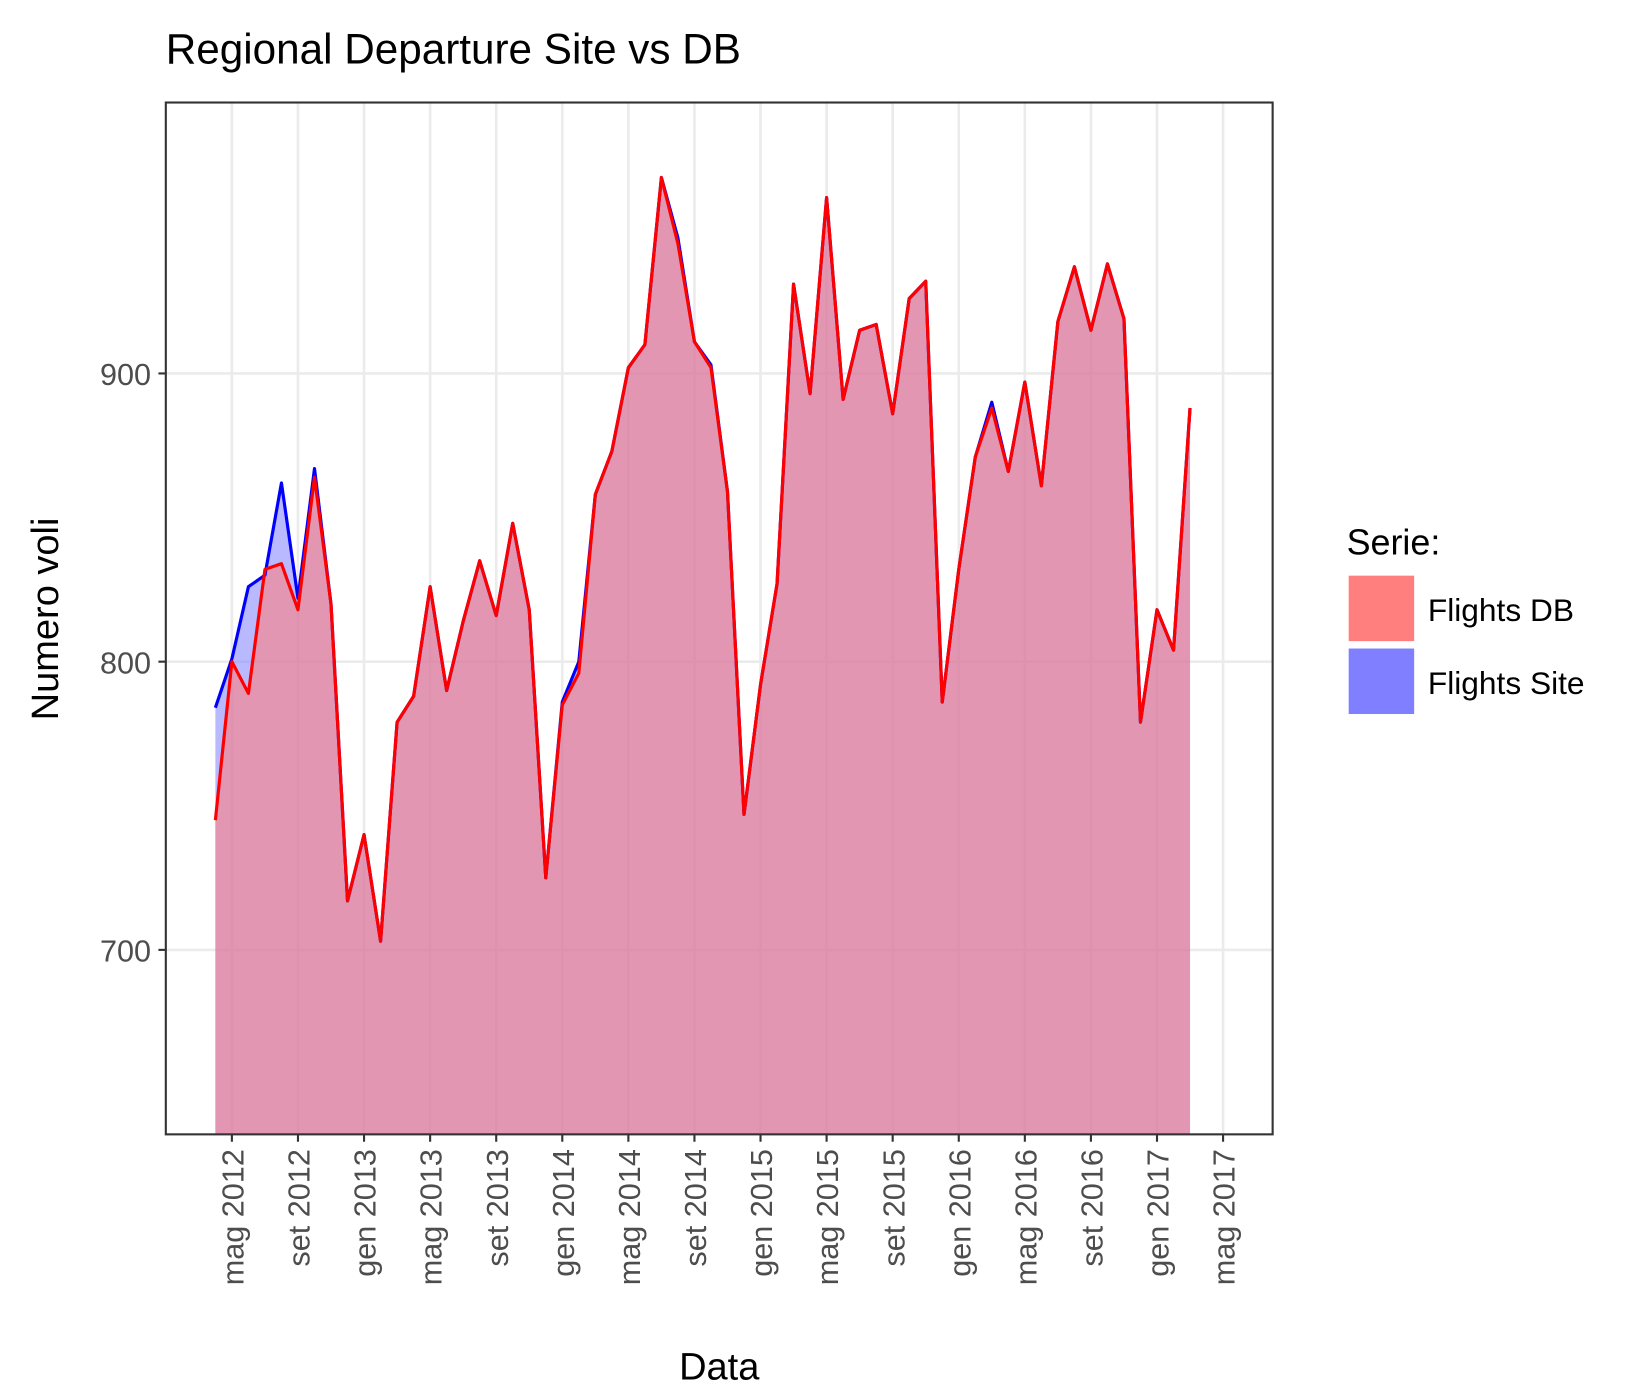  I want to click on x-tick-label: set 2014, so click(696, 1207).